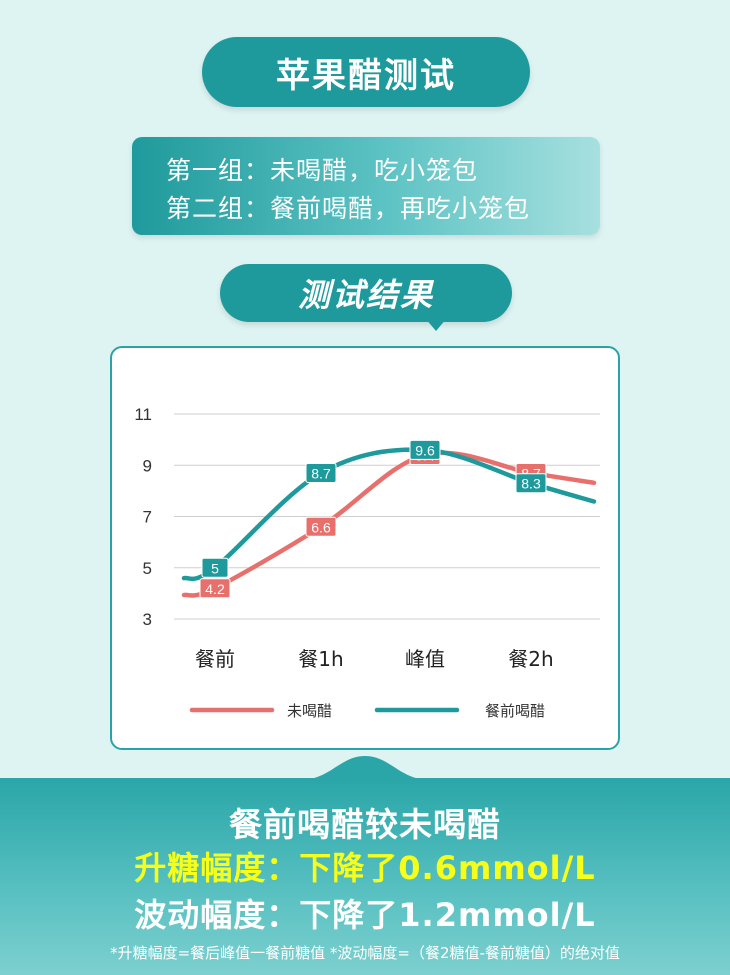  Describe the element at coordinates (365, 953) in the screenshot. I see `footnote: *升糖幅度=餐后峰值一餐前糖值 *波动幅度=（餐2糖值-餐前糖值）的绝对值` at that location.